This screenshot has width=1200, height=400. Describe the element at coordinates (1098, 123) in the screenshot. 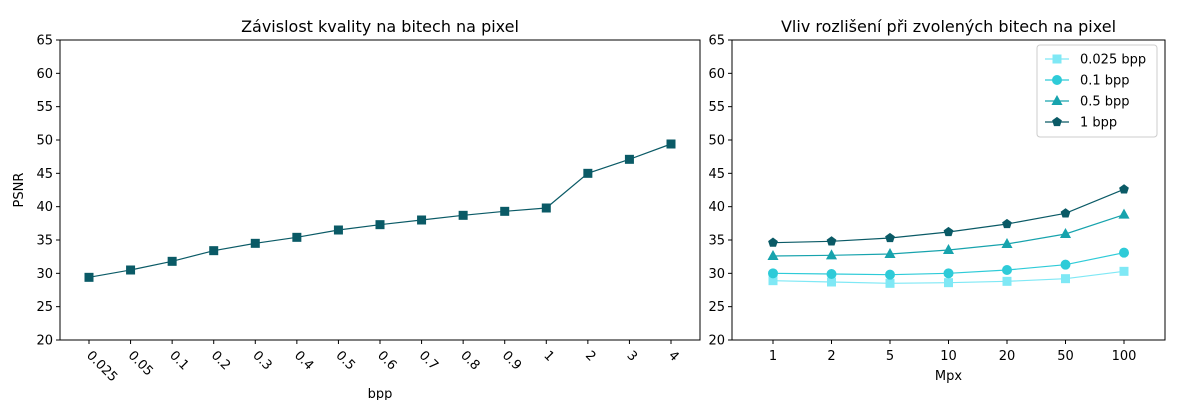

I see `legend-label: 1 bpp` at that location.